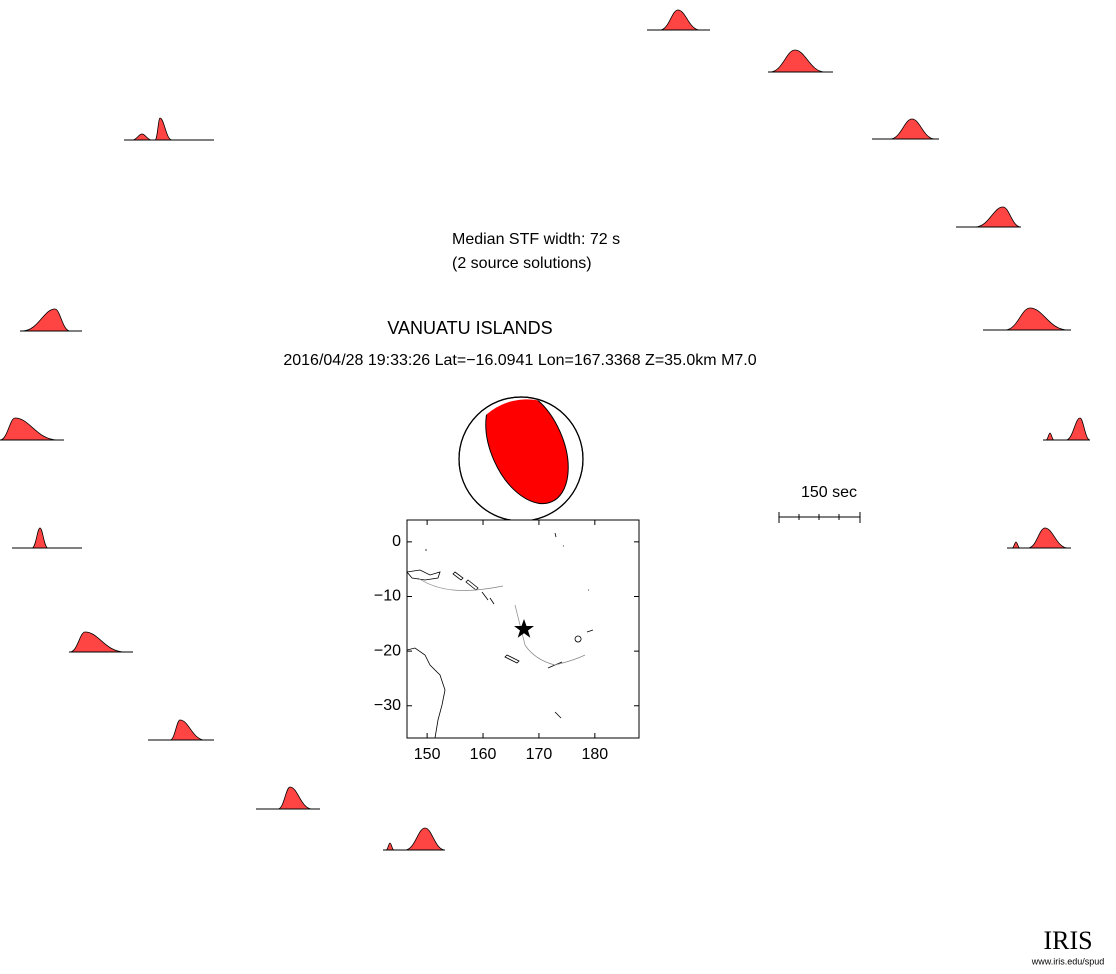 This screenshot has width=1116, height=974. What do you see at coordinates (594, 754) in the screenshot?
I see `x-tick-label: 180` at bounding box center [594, 754].